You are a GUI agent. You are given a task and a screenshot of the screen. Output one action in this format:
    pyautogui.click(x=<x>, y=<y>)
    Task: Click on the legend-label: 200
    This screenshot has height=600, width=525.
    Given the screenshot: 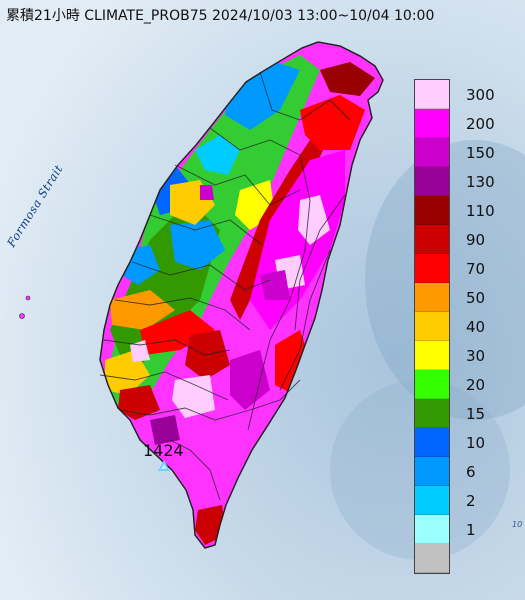 What is the action you would take?
    pyautogui.click(x=480, y=124)
    